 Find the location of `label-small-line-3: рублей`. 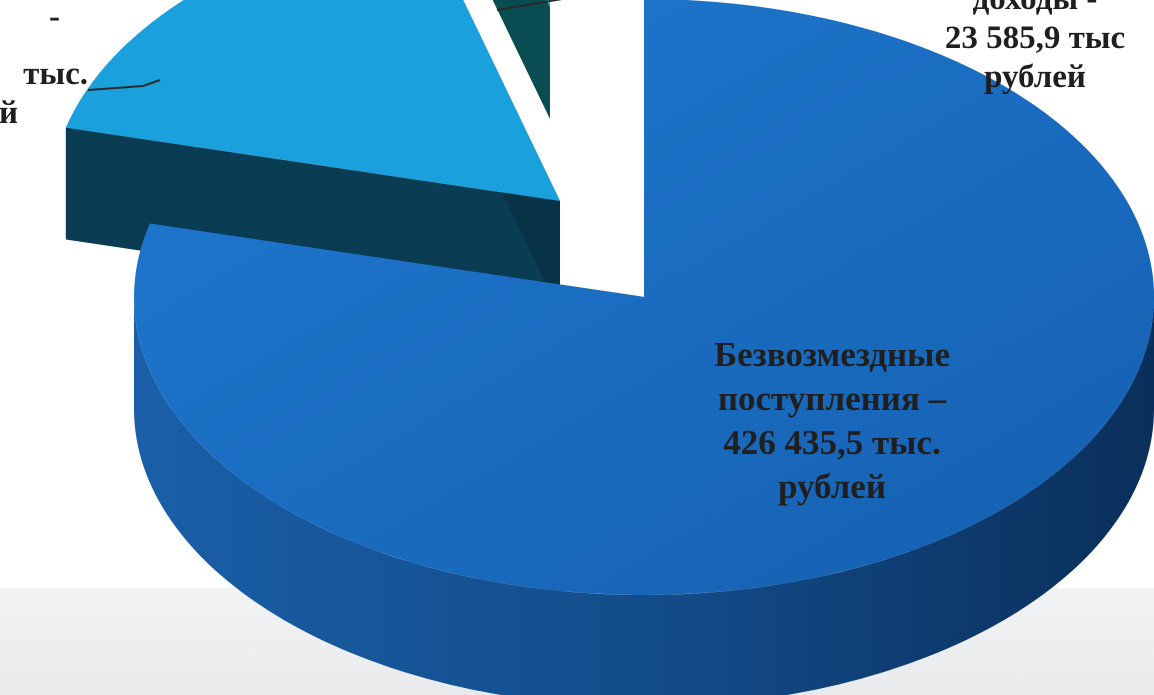

label-small-line-3: рублей is located at coordinates (1035, 77).